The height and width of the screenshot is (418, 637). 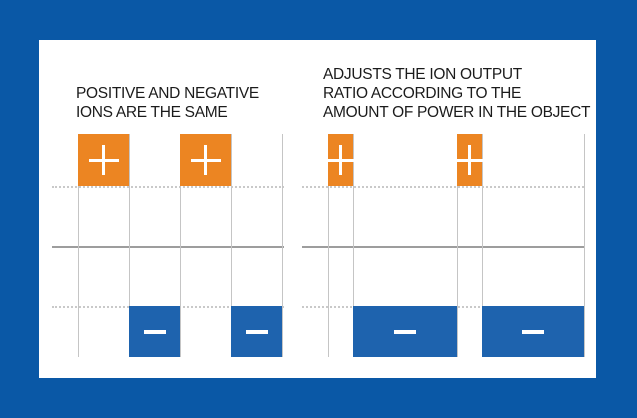 What do you see at coordinates (152, 112) in the screenshot?
I see `title-line: IONS ARE THE SAME` at bounding box center [152, 112].